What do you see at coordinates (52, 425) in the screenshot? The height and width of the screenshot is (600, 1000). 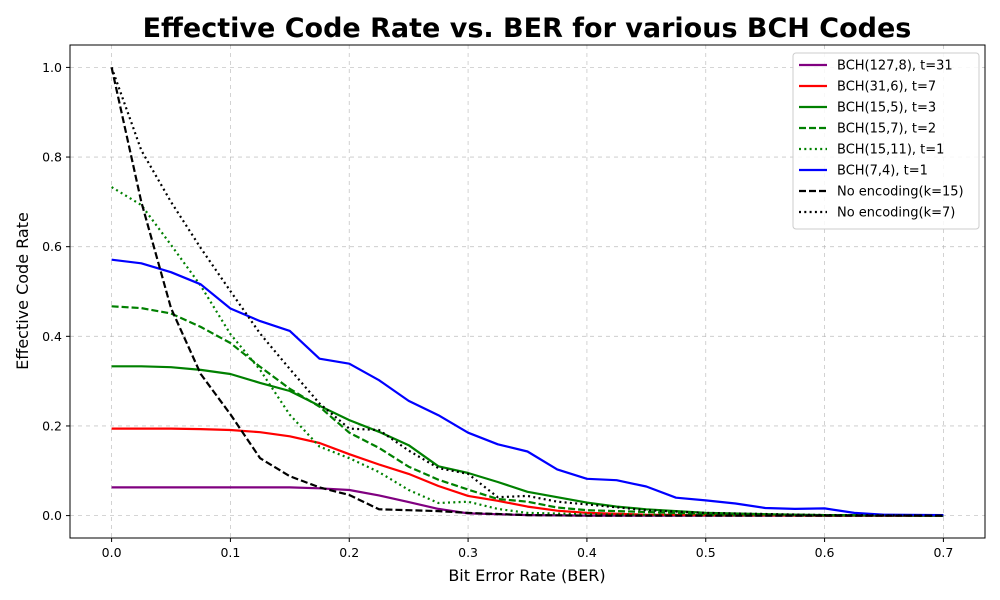 I see `y-tick-label: 0.2` at bounding box center [52, 425].